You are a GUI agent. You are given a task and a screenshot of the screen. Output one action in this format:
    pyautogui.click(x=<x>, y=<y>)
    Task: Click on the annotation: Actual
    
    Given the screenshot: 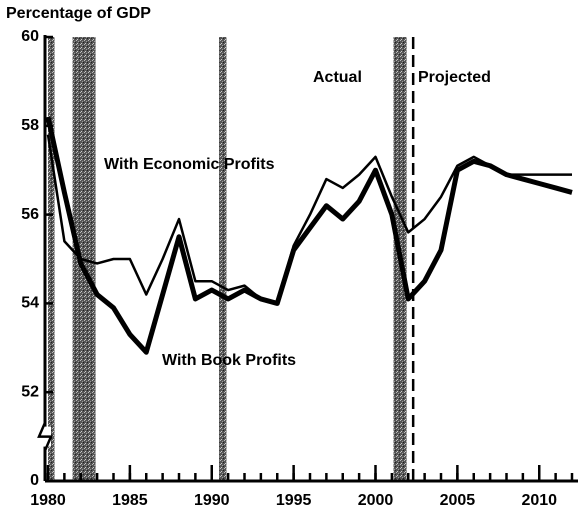 What is the action you would take?
    pyautogui.click(x=337, y=77)
    